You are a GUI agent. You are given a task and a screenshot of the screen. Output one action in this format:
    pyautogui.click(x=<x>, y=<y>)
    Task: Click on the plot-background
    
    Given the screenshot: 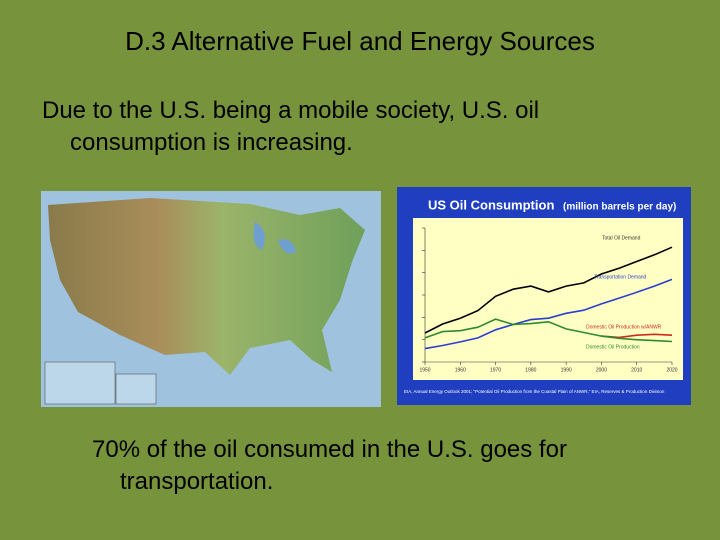 What is the action you would take?
    pyautogui.click(x=548, y=299)
    